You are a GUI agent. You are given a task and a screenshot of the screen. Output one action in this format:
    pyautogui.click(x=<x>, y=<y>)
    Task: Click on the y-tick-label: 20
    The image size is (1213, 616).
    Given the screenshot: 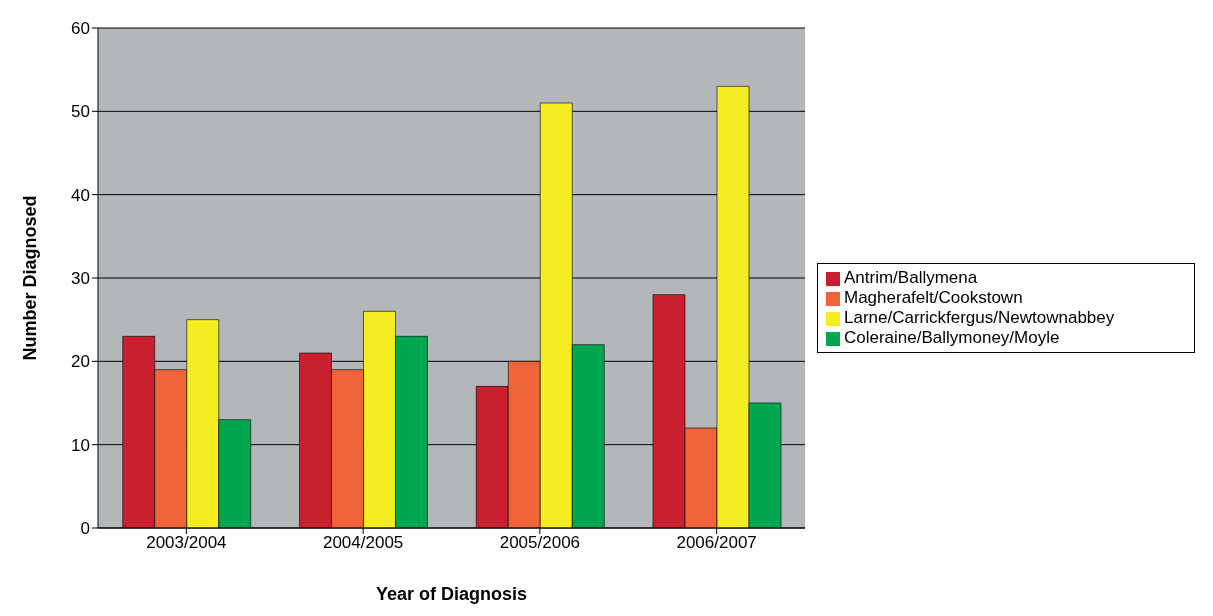 What is the action you would take?
    pyautogui.click(x=80, y=362)
    